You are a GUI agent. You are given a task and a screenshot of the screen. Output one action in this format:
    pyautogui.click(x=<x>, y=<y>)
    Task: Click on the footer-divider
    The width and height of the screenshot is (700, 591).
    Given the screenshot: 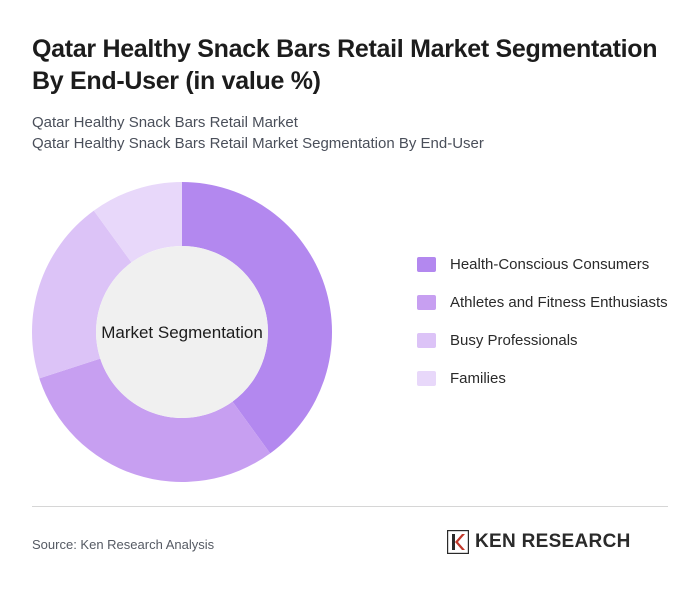 What is the action you would take?
    pyautogui.click(x=350, y=506)
    